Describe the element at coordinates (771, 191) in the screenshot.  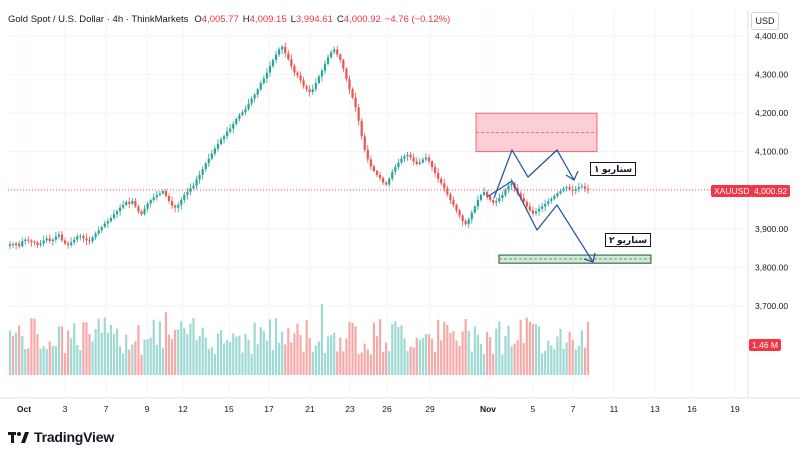
I see `current-price-tag: 4,000.92` at that location.